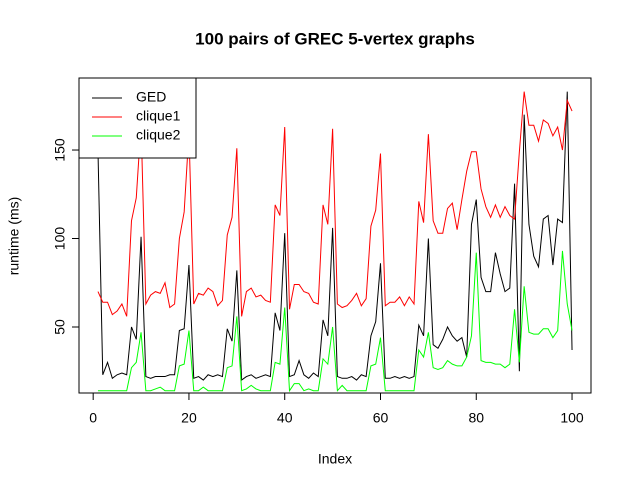 The height and width of the screenshot is (490, 633). What do you see at coordinates (158, 116) in the screenshot?
I see `legend-label: clique1` at bounding box center [158, 116].